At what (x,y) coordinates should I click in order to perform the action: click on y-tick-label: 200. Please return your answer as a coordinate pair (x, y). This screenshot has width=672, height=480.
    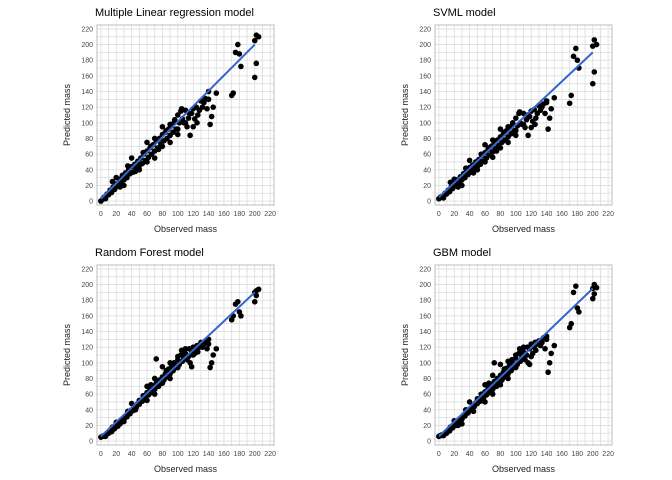
    Looking at the image, I should click on (425, 285).